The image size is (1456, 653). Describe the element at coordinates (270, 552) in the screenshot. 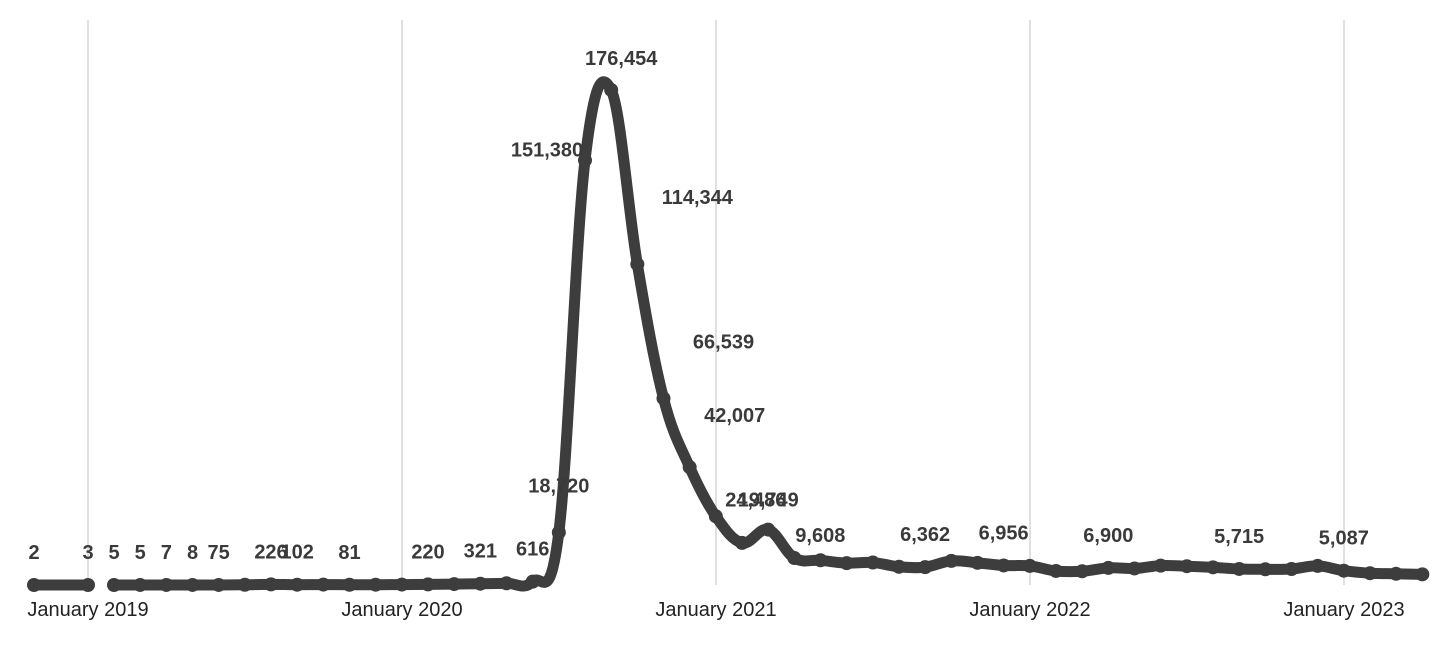

I see `data-label: 226` at that location.